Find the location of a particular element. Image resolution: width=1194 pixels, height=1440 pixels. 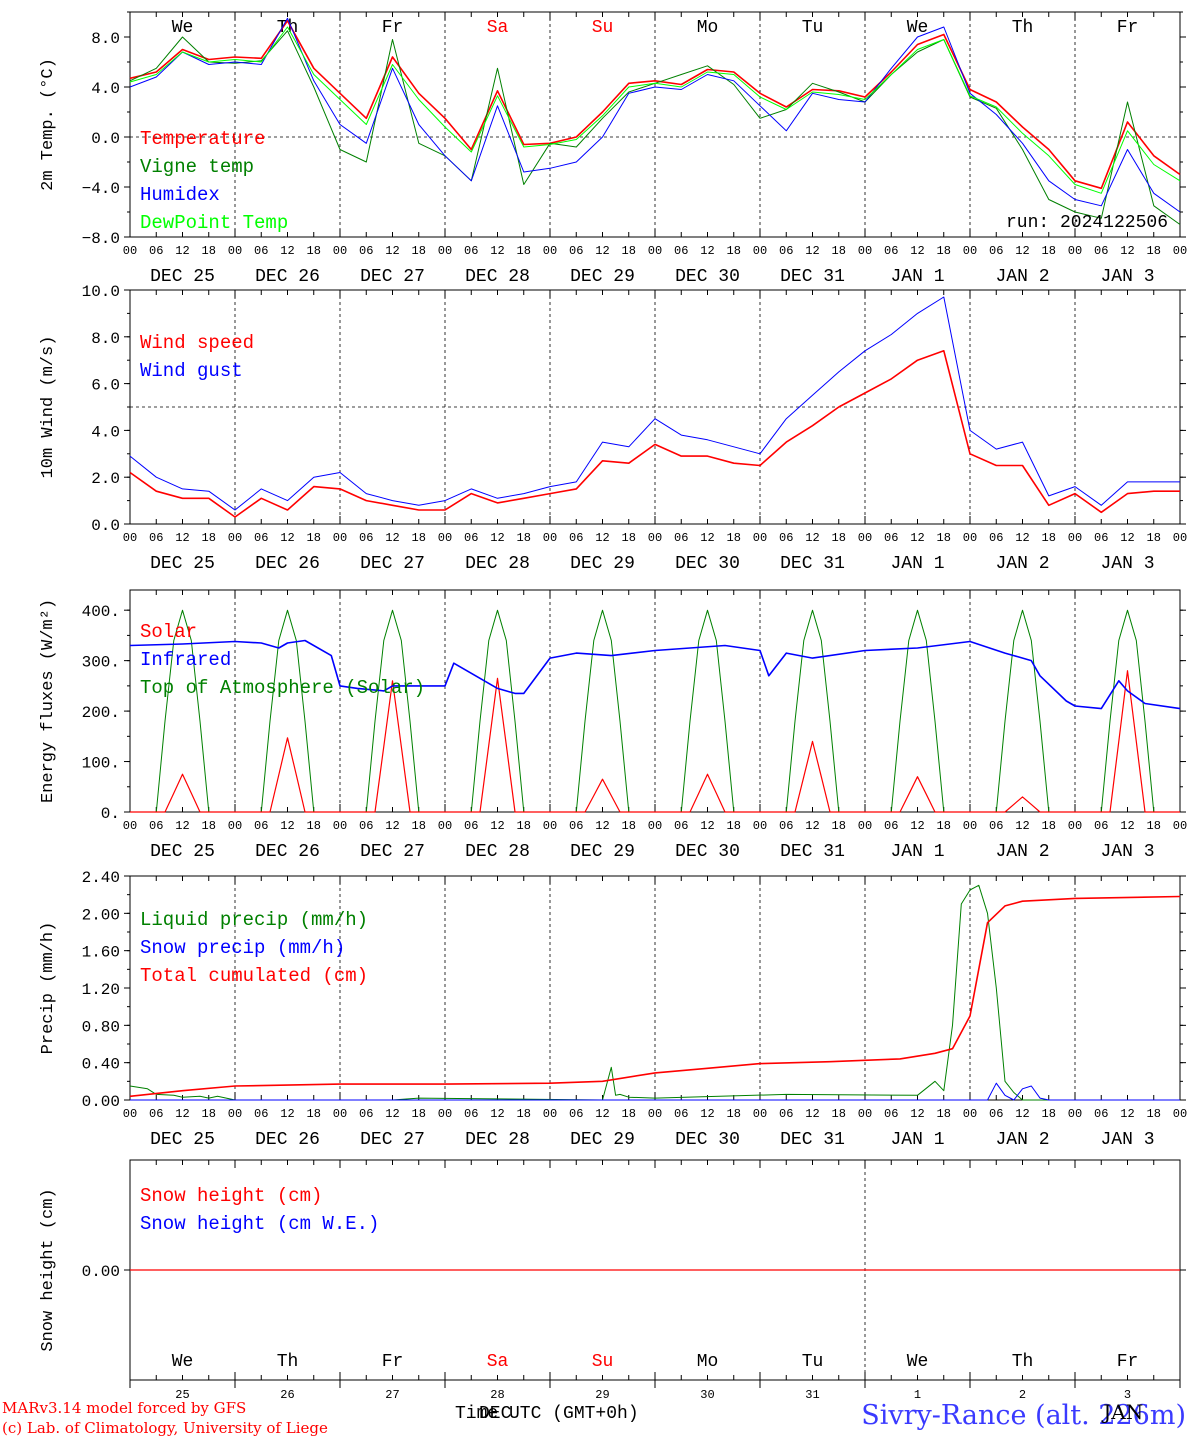

x-date-label: JAN 1 is located at coordinates (917, 277).